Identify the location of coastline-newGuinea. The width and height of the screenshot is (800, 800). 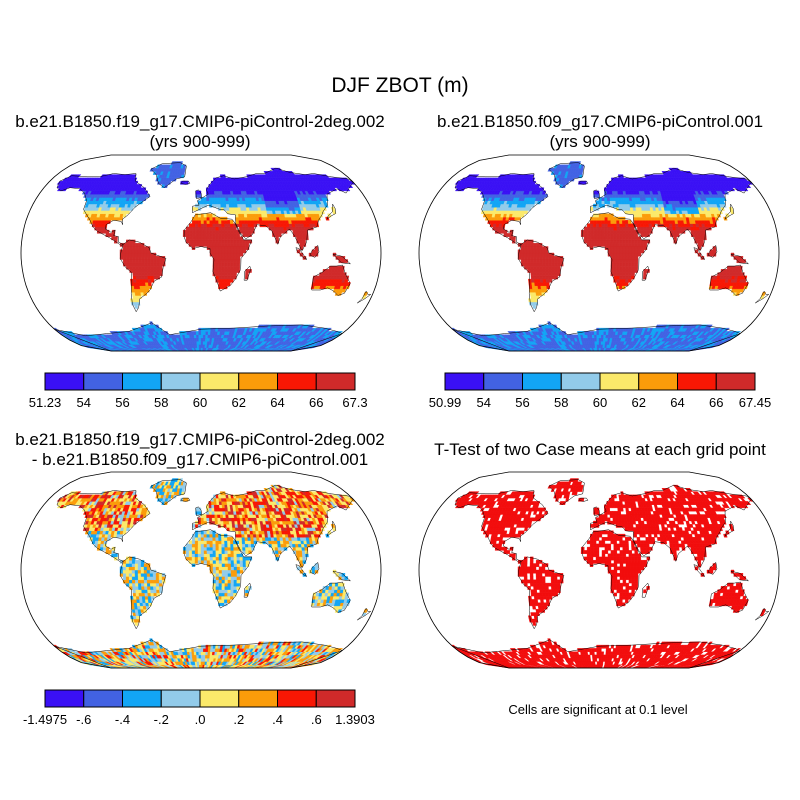
(342, 259).